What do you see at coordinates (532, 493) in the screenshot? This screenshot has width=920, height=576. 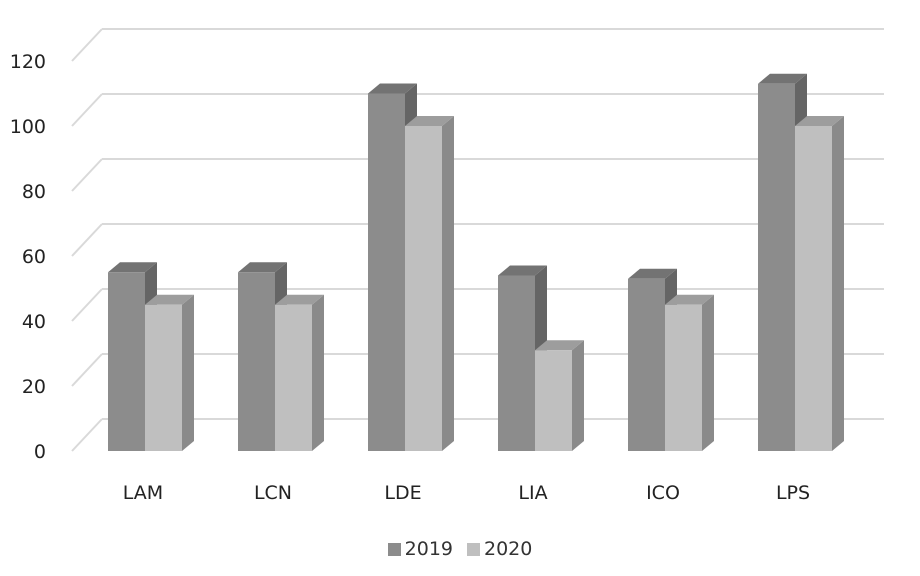 I see `x-tick-label: LIA` at bounding box center [532, 493].